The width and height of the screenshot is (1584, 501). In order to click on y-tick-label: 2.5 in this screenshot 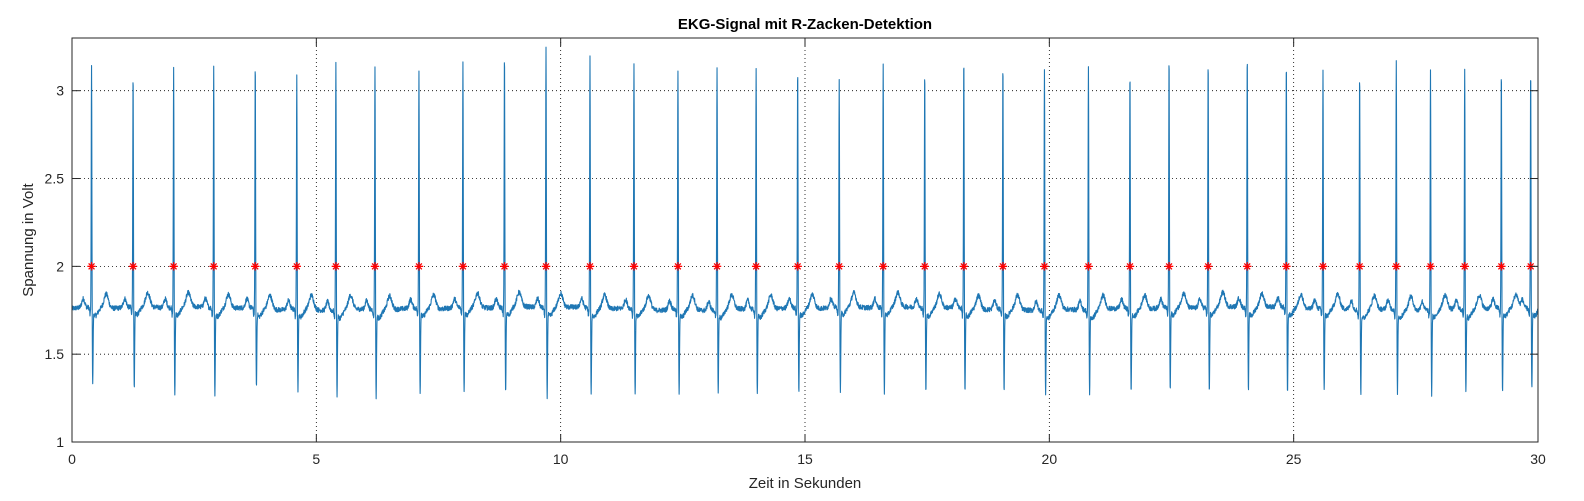, I will do `click(55, 179)`.